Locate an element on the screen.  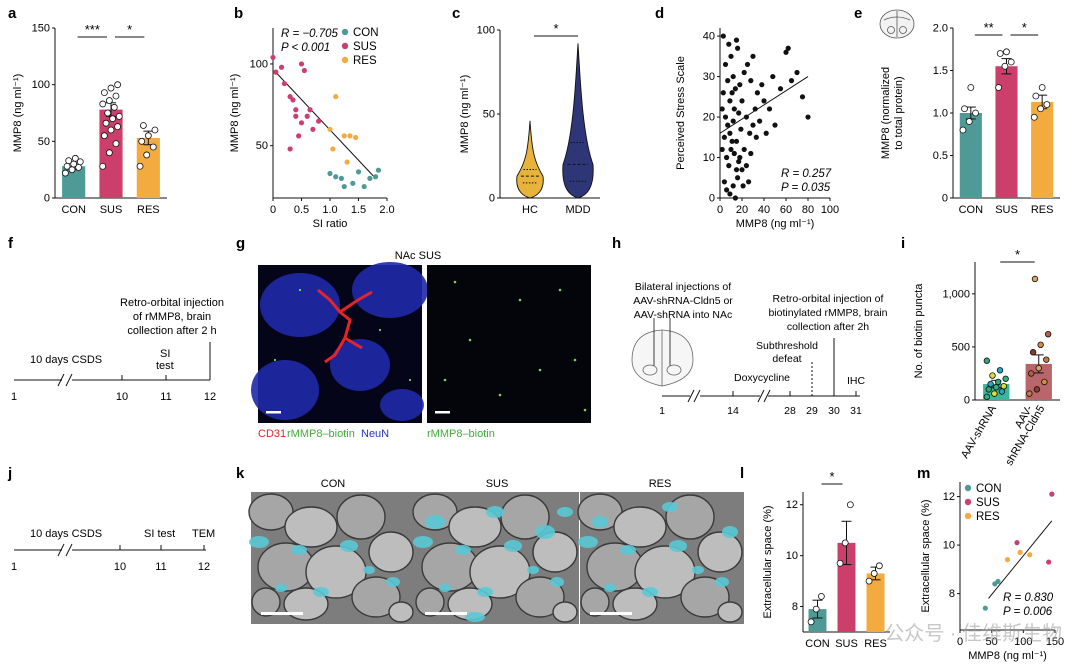
stats-p: P = 0.006 is located at coordinates (1028, 612).